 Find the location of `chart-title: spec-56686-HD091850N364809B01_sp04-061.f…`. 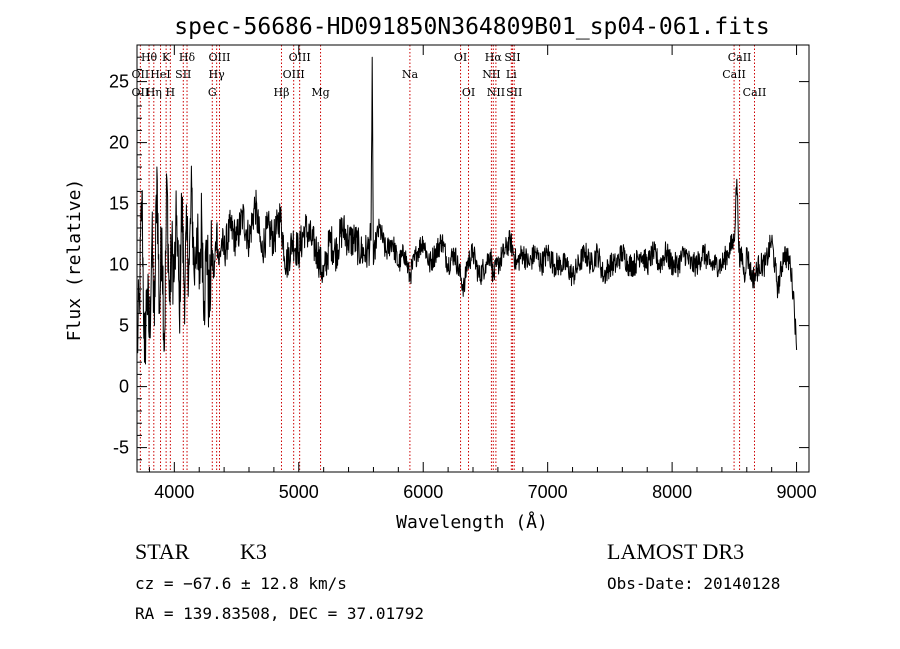

chart-title: spec-56686-HD091850N364809B01_sp04-061.f… is located at coordinates (471, 27).